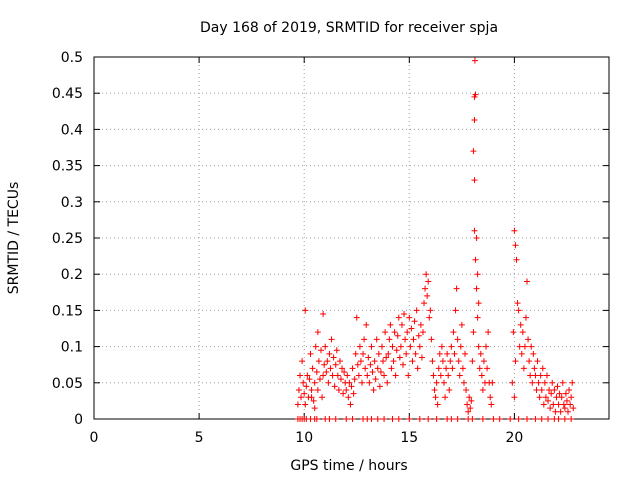 The image size is (640, 480). I want to click on x-tick-label: 15, so click(409, 438).